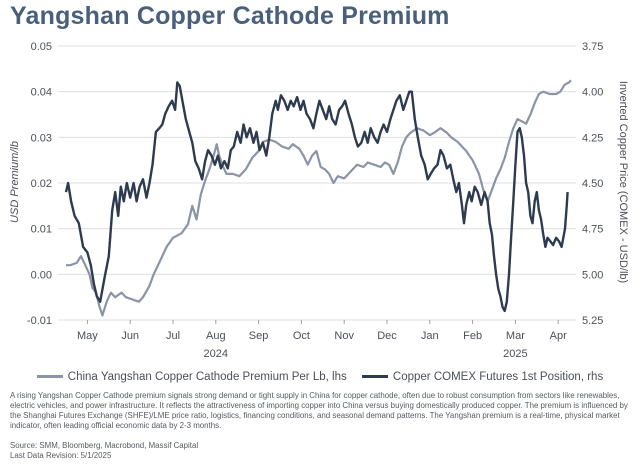 The width and height of the screenshot is (640, 466). What do you see at coordinates (498, 377) in the screenshot?
I see `legend-label-copper: Copper COMEX Futures 1st Position, rhs` at bounding box center [498, 377].